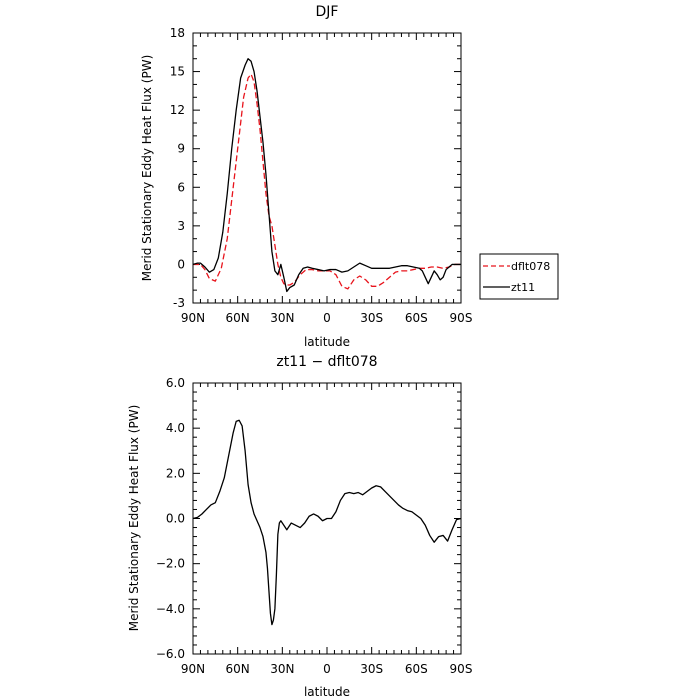 This screenshot has width=700, height=700. What do you see at coordinates (181, 264) in the screenshot?
I see `y-tick-label: 0` at bounding box center [181, 264].